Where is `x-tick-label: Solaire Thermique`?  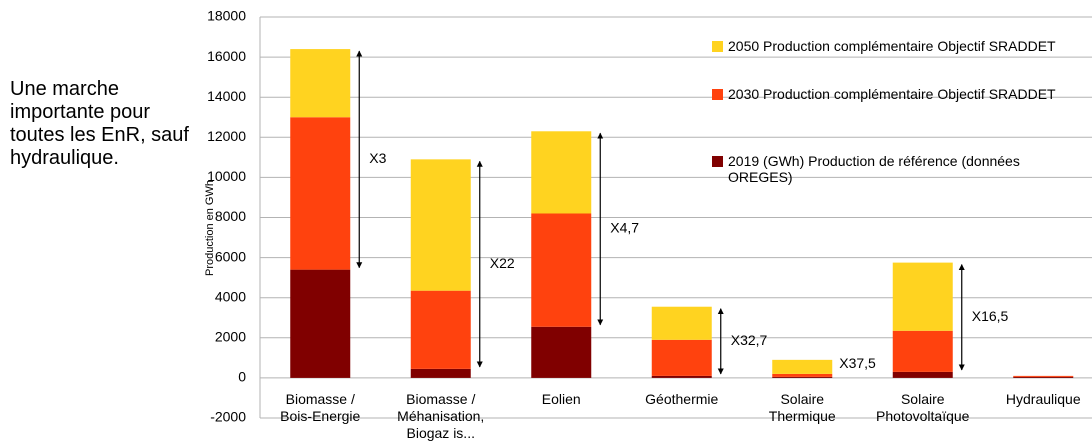
x-tick-label: Solaire Thermique is located at coordinates (802, 407).